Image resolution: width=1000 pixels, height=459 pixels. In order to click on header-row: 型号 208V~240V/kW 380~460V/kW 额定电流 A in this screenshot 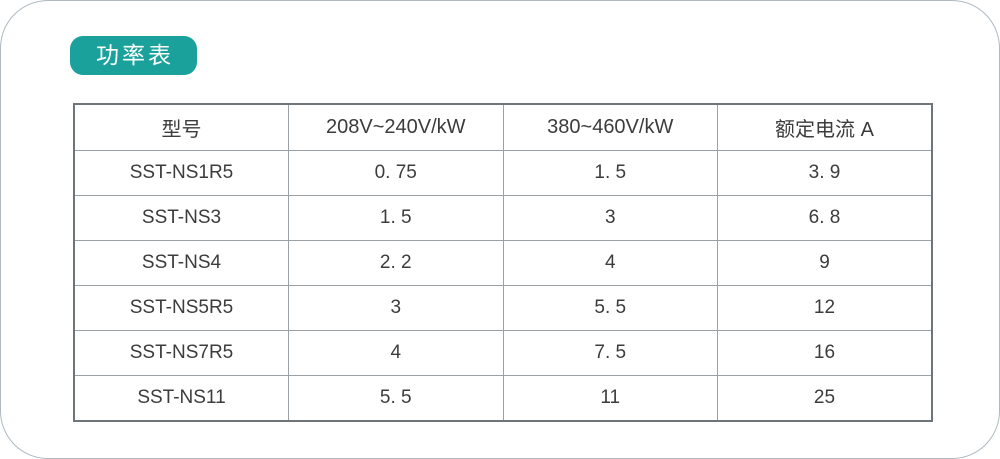, I will do `click(503, 127)`.